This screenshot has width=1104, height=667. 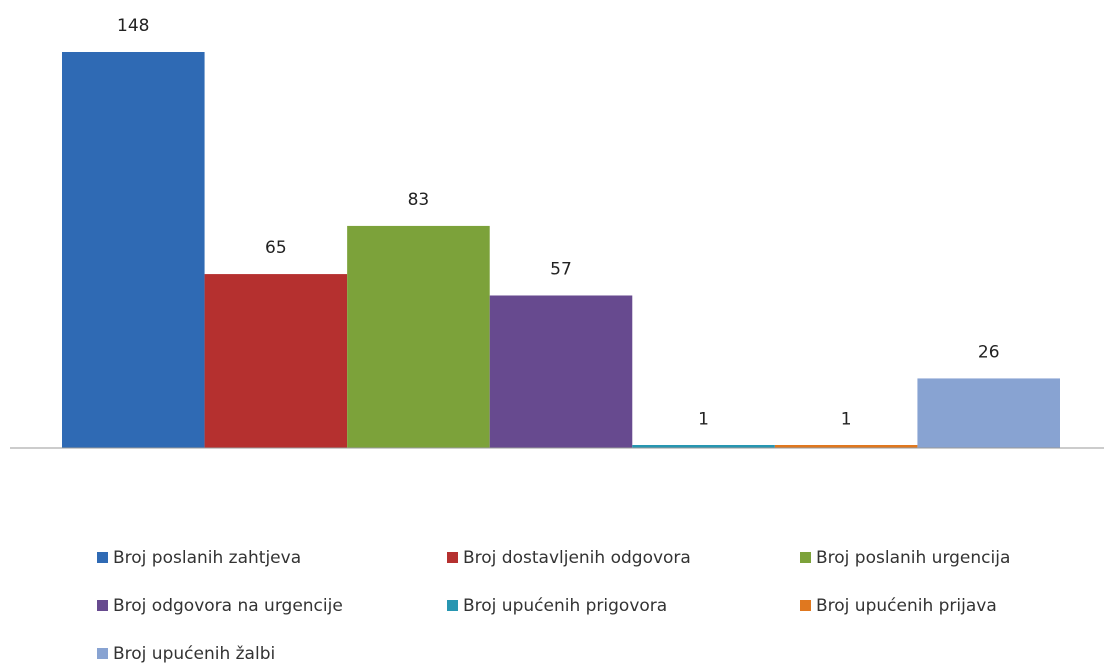 What do you see at coordinates (565, 606) in the screenshot?
I see `legend-label: Broj upućenih prigovora` at bounding box center [565, 606].